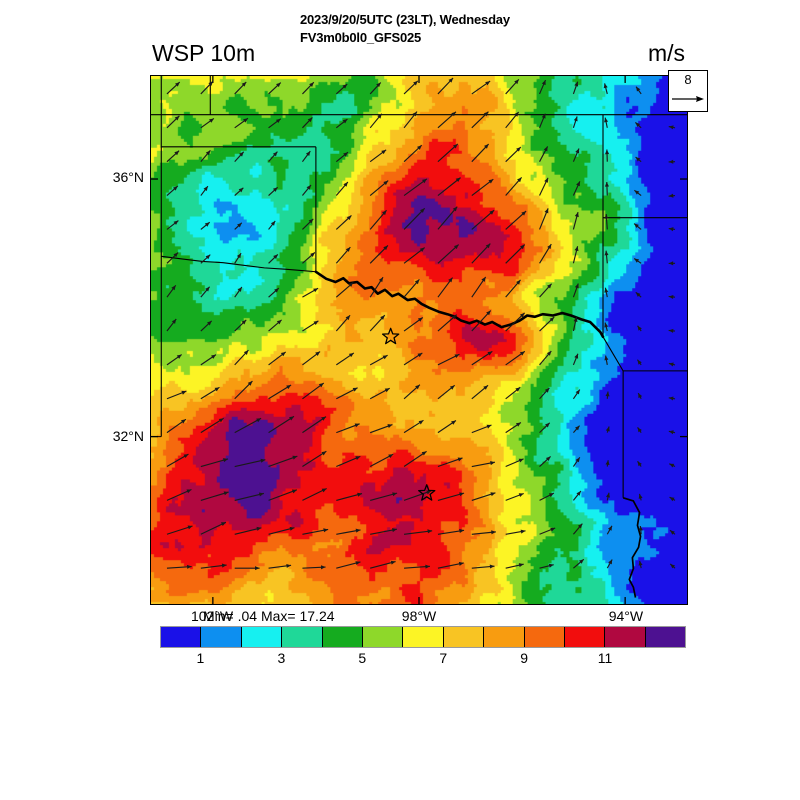 Image resolution: width=800 pixels, height=800 pixels. I want to click on lon-label-102: 102°W, so click(212, 616).